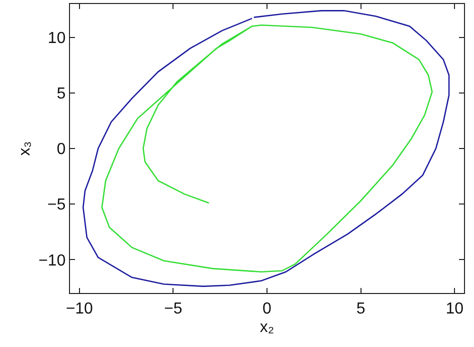 Image resolution: width=474 pixels, height=347 pixels. Describe the element at coordinates (57, 38) in the screenshot. I see `y-tick-label: 10` at that location.